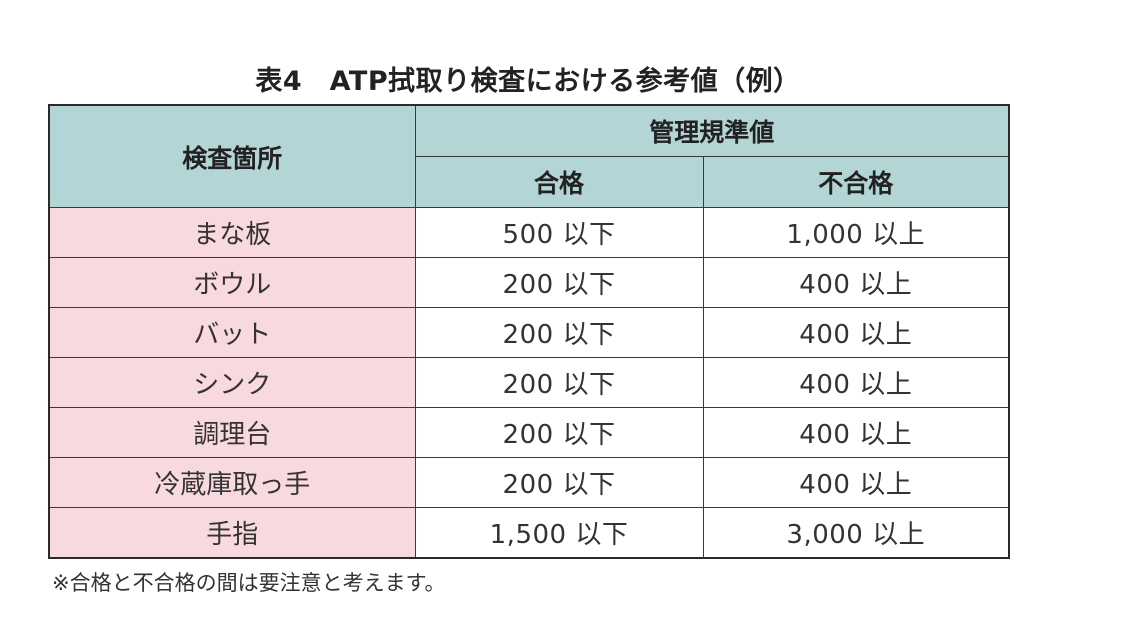 The width and height of the screenshot is (1125, 622). Describe the element at coordinates (232, 332) in the screenshot. I see `row-location: バット` at that location.